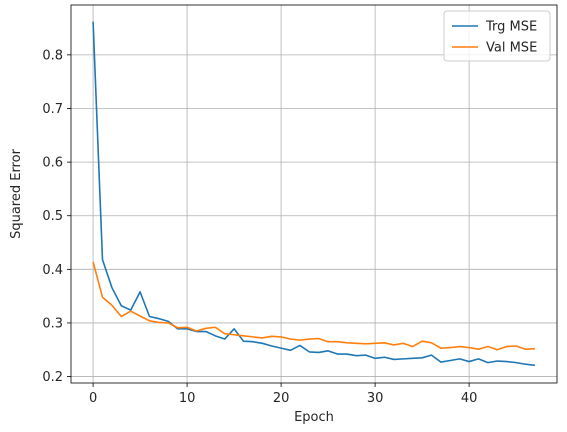 The width and height of the screenshot is (567, 432). I want to click on legend-label-val-mse: Val MSE, so click(511, 48).